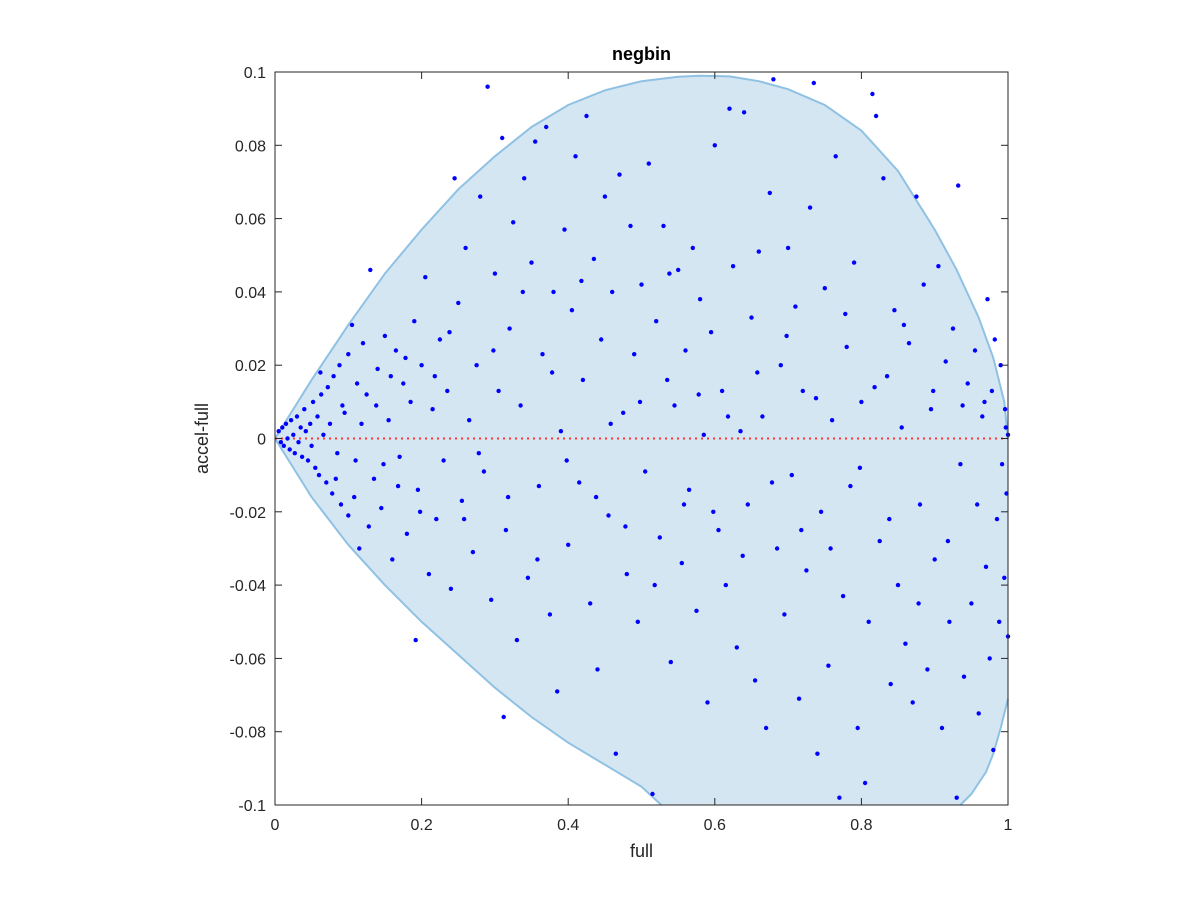 Image resolution: width=1200 pixels, height=900 pixels. I want to click on y-tick-label: -0.06, so click(248, 659).